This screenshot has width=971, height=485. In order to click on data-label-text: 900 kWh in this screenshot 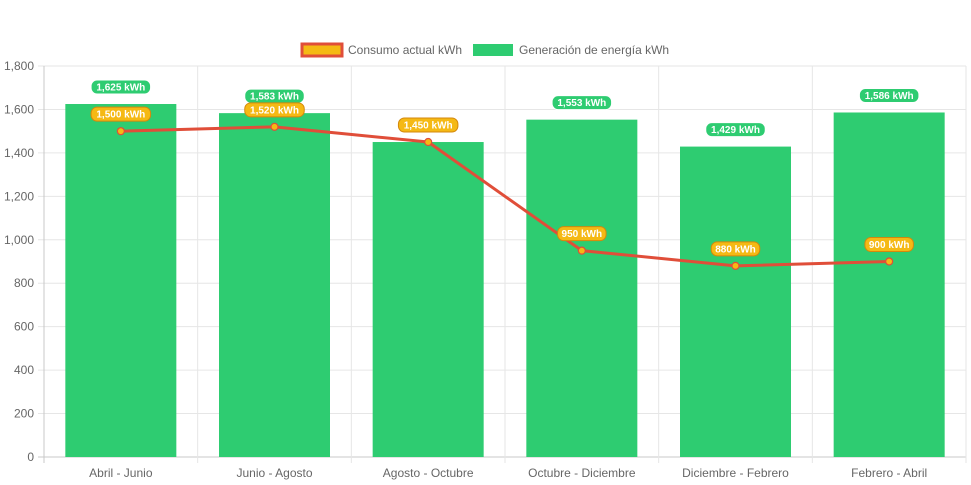, I will do `click(889, 245)`.